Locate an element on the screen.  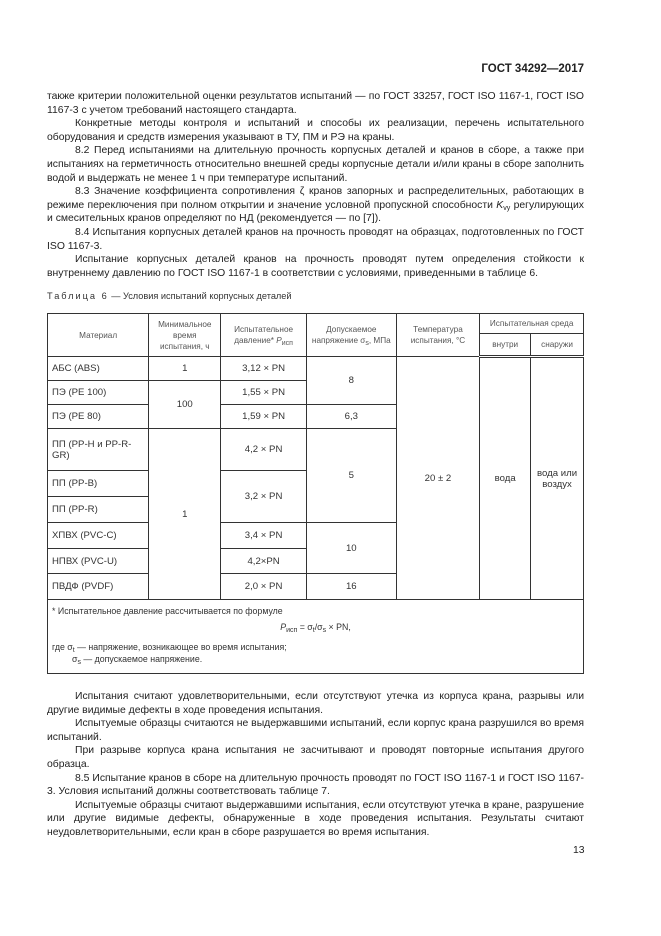
cell-material: ПП (PP-H и PP-R-GR) is located at coordinates (98, 449).